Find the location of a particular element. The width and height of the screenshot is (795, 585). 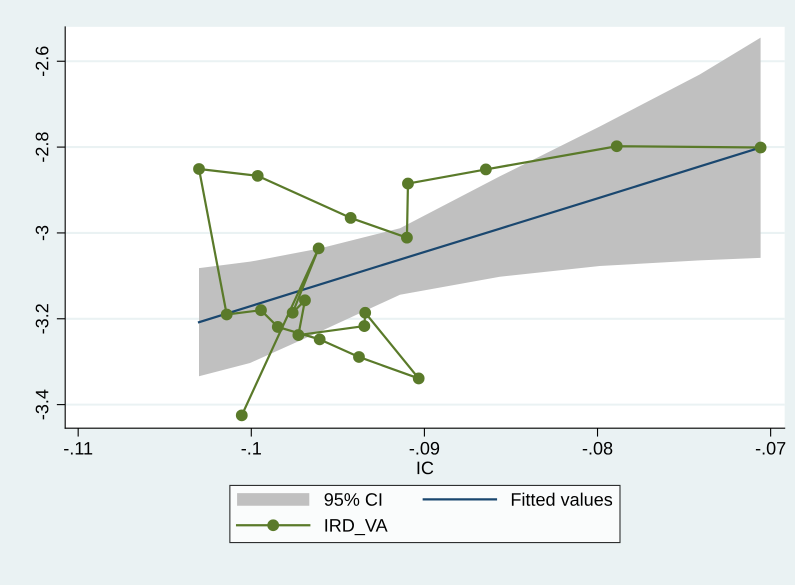

y-tick-label: -2.8 is located at coordinates (42, 147).